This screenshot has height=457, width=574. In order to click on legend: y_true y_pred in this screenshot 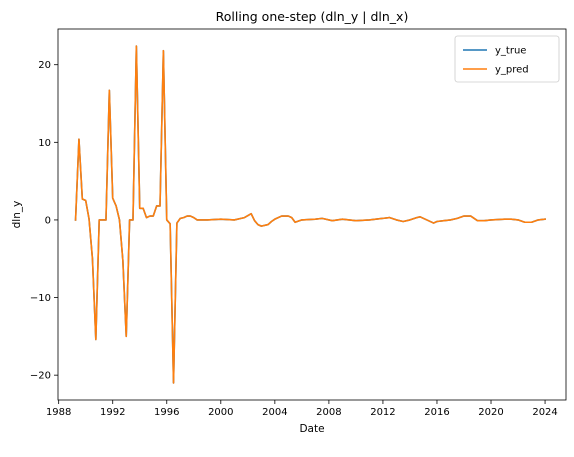, I will do `click(507, 59)`.